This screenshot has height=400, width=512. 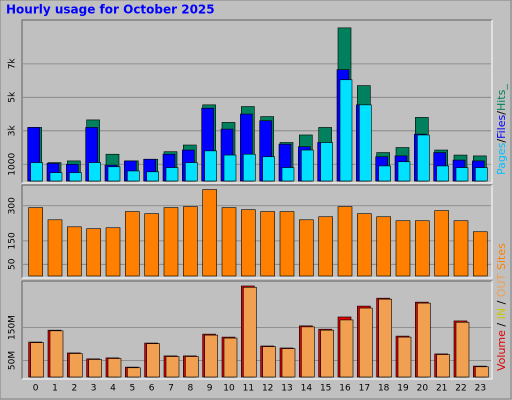 I want to click on y-tick-label: 150, so click(x=13, y=240).